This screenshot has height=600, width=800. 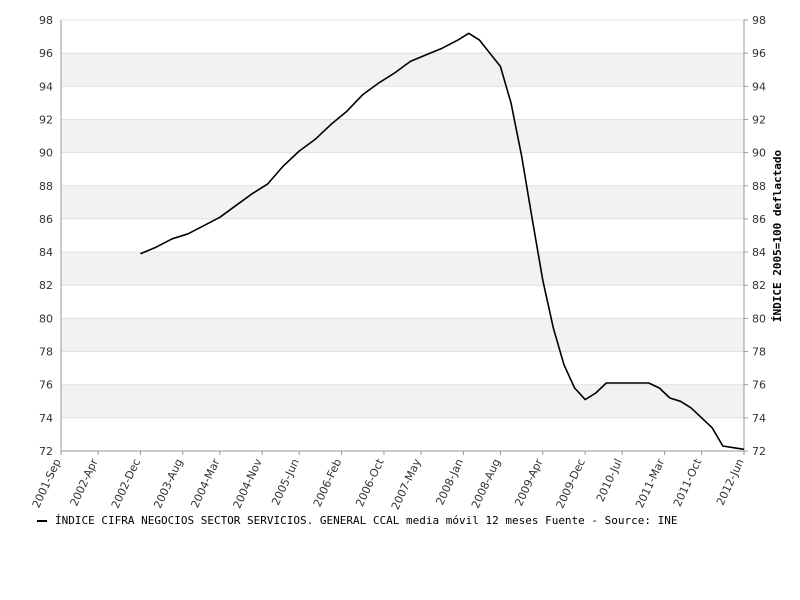 I want to click on x-tick-label: 2011-Mar, so click(x=650, y=483).